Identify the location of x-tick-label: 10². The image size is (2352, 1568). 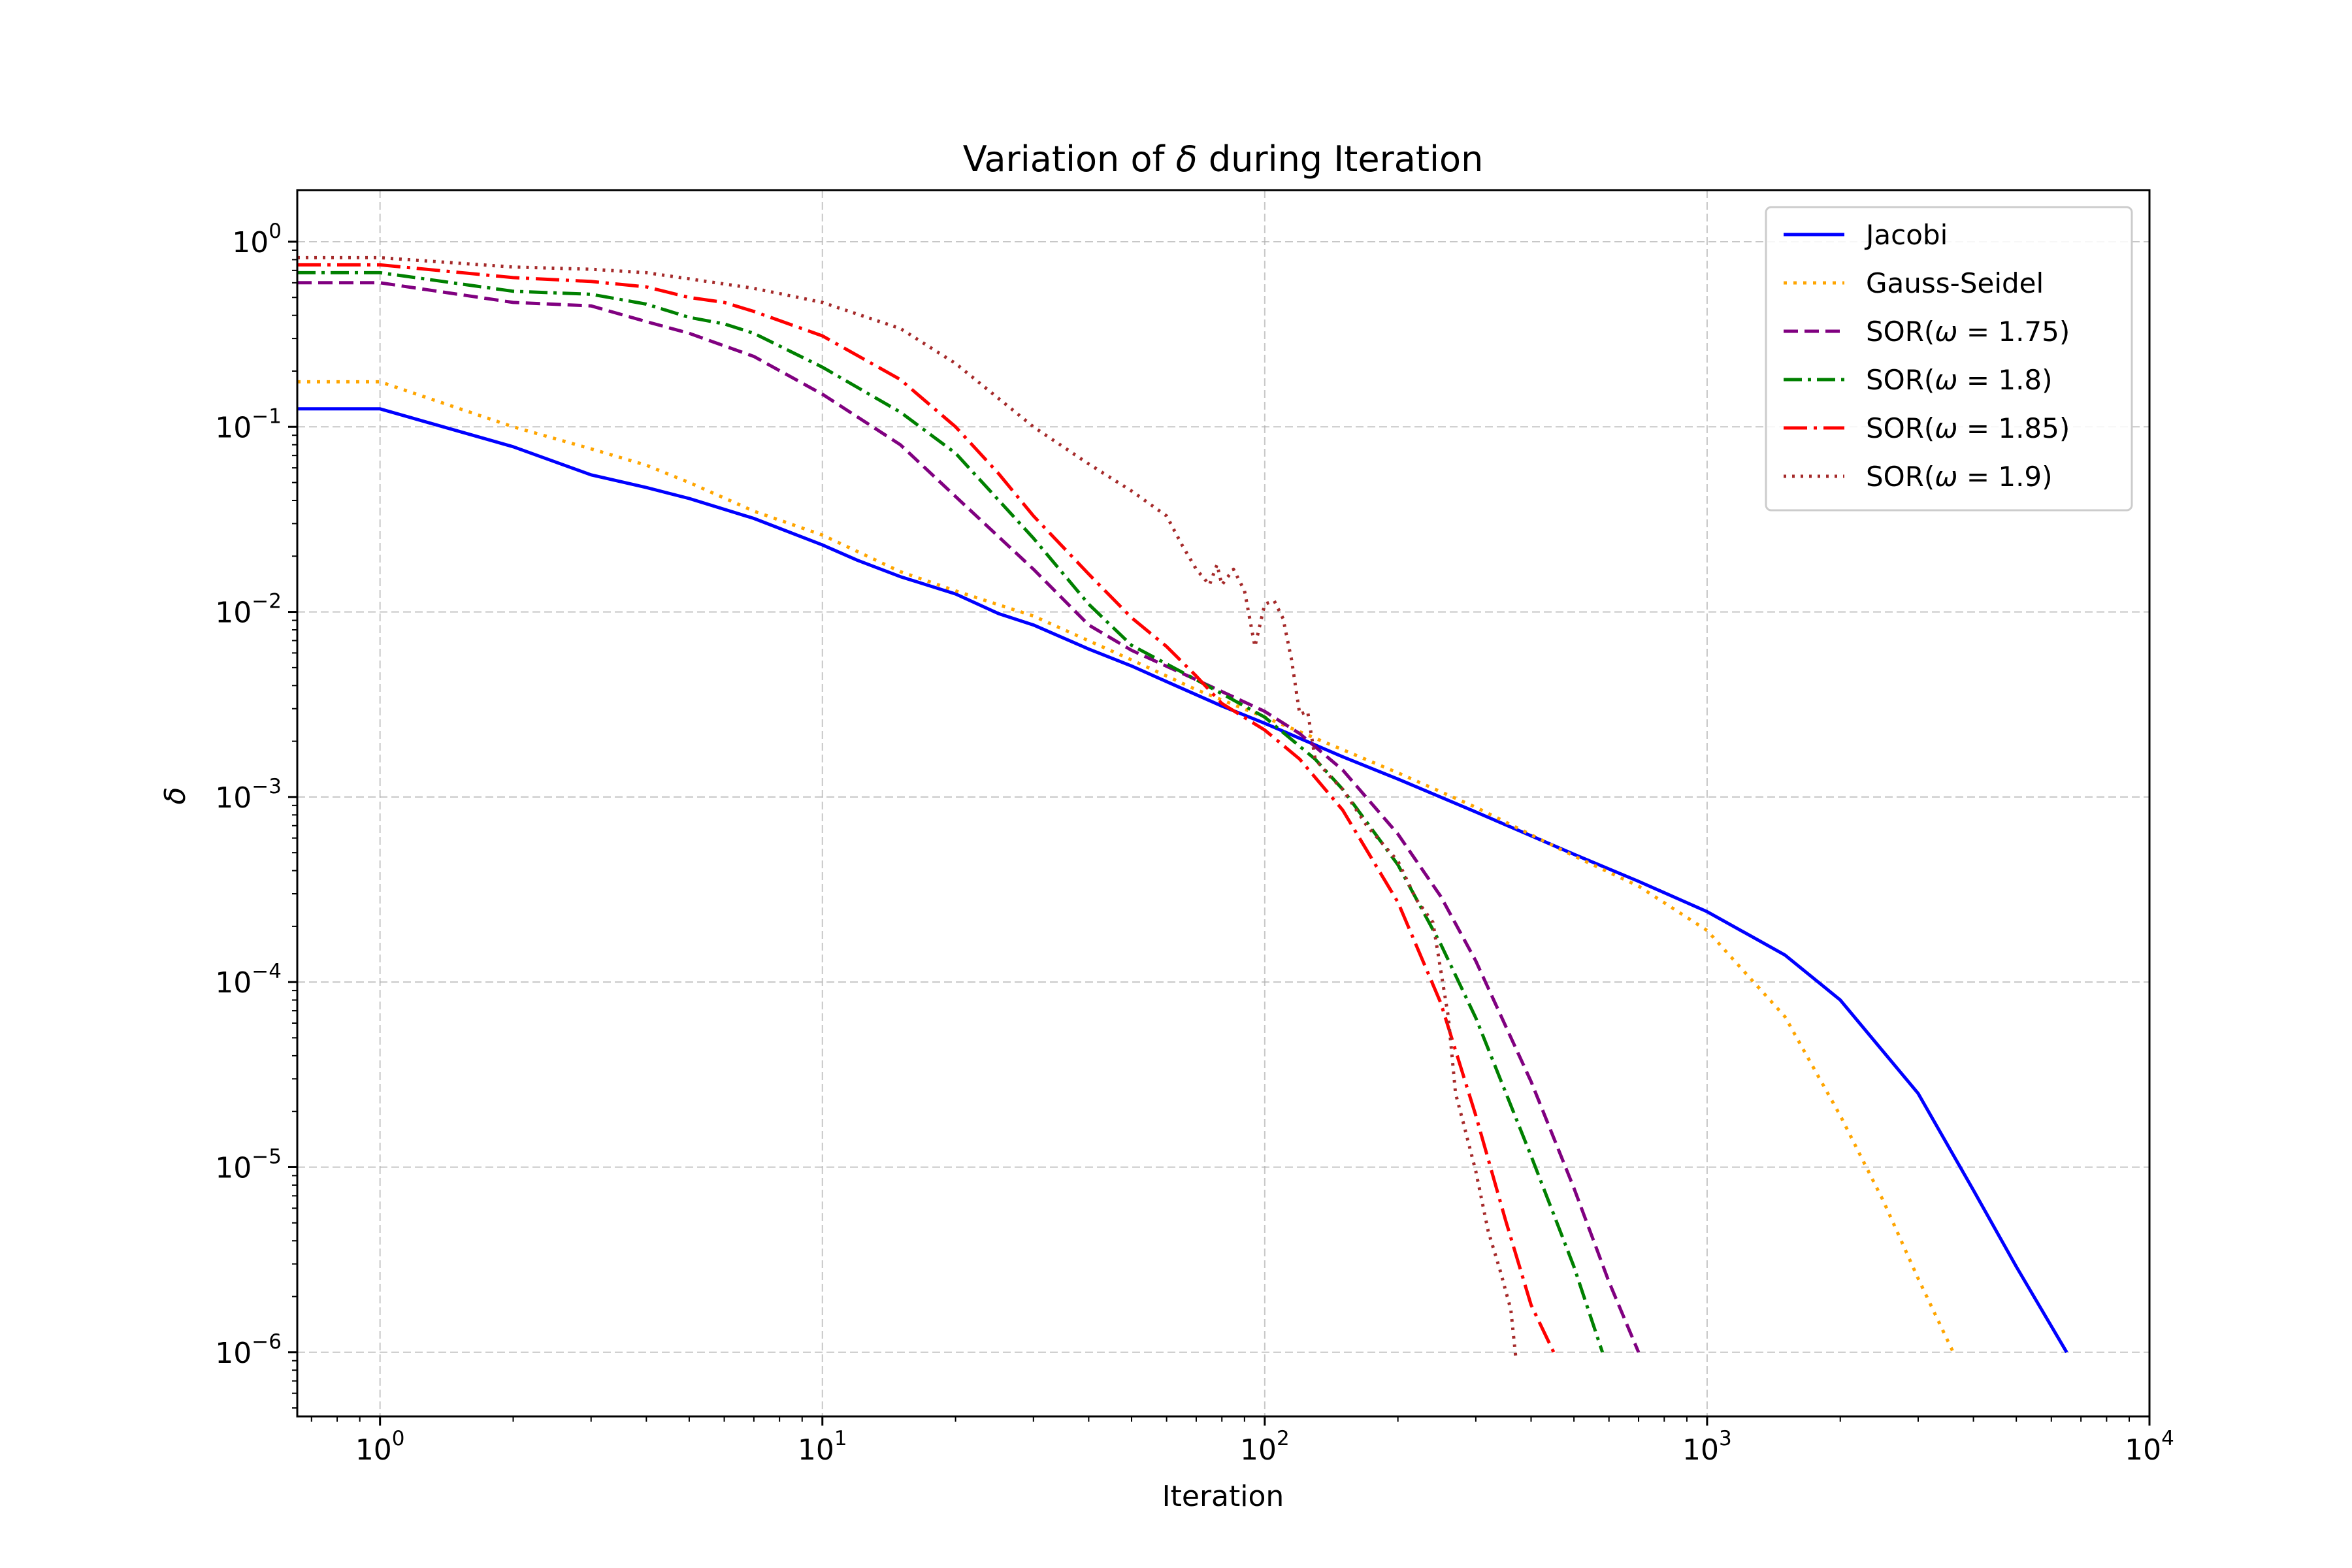
(1265, 1447).